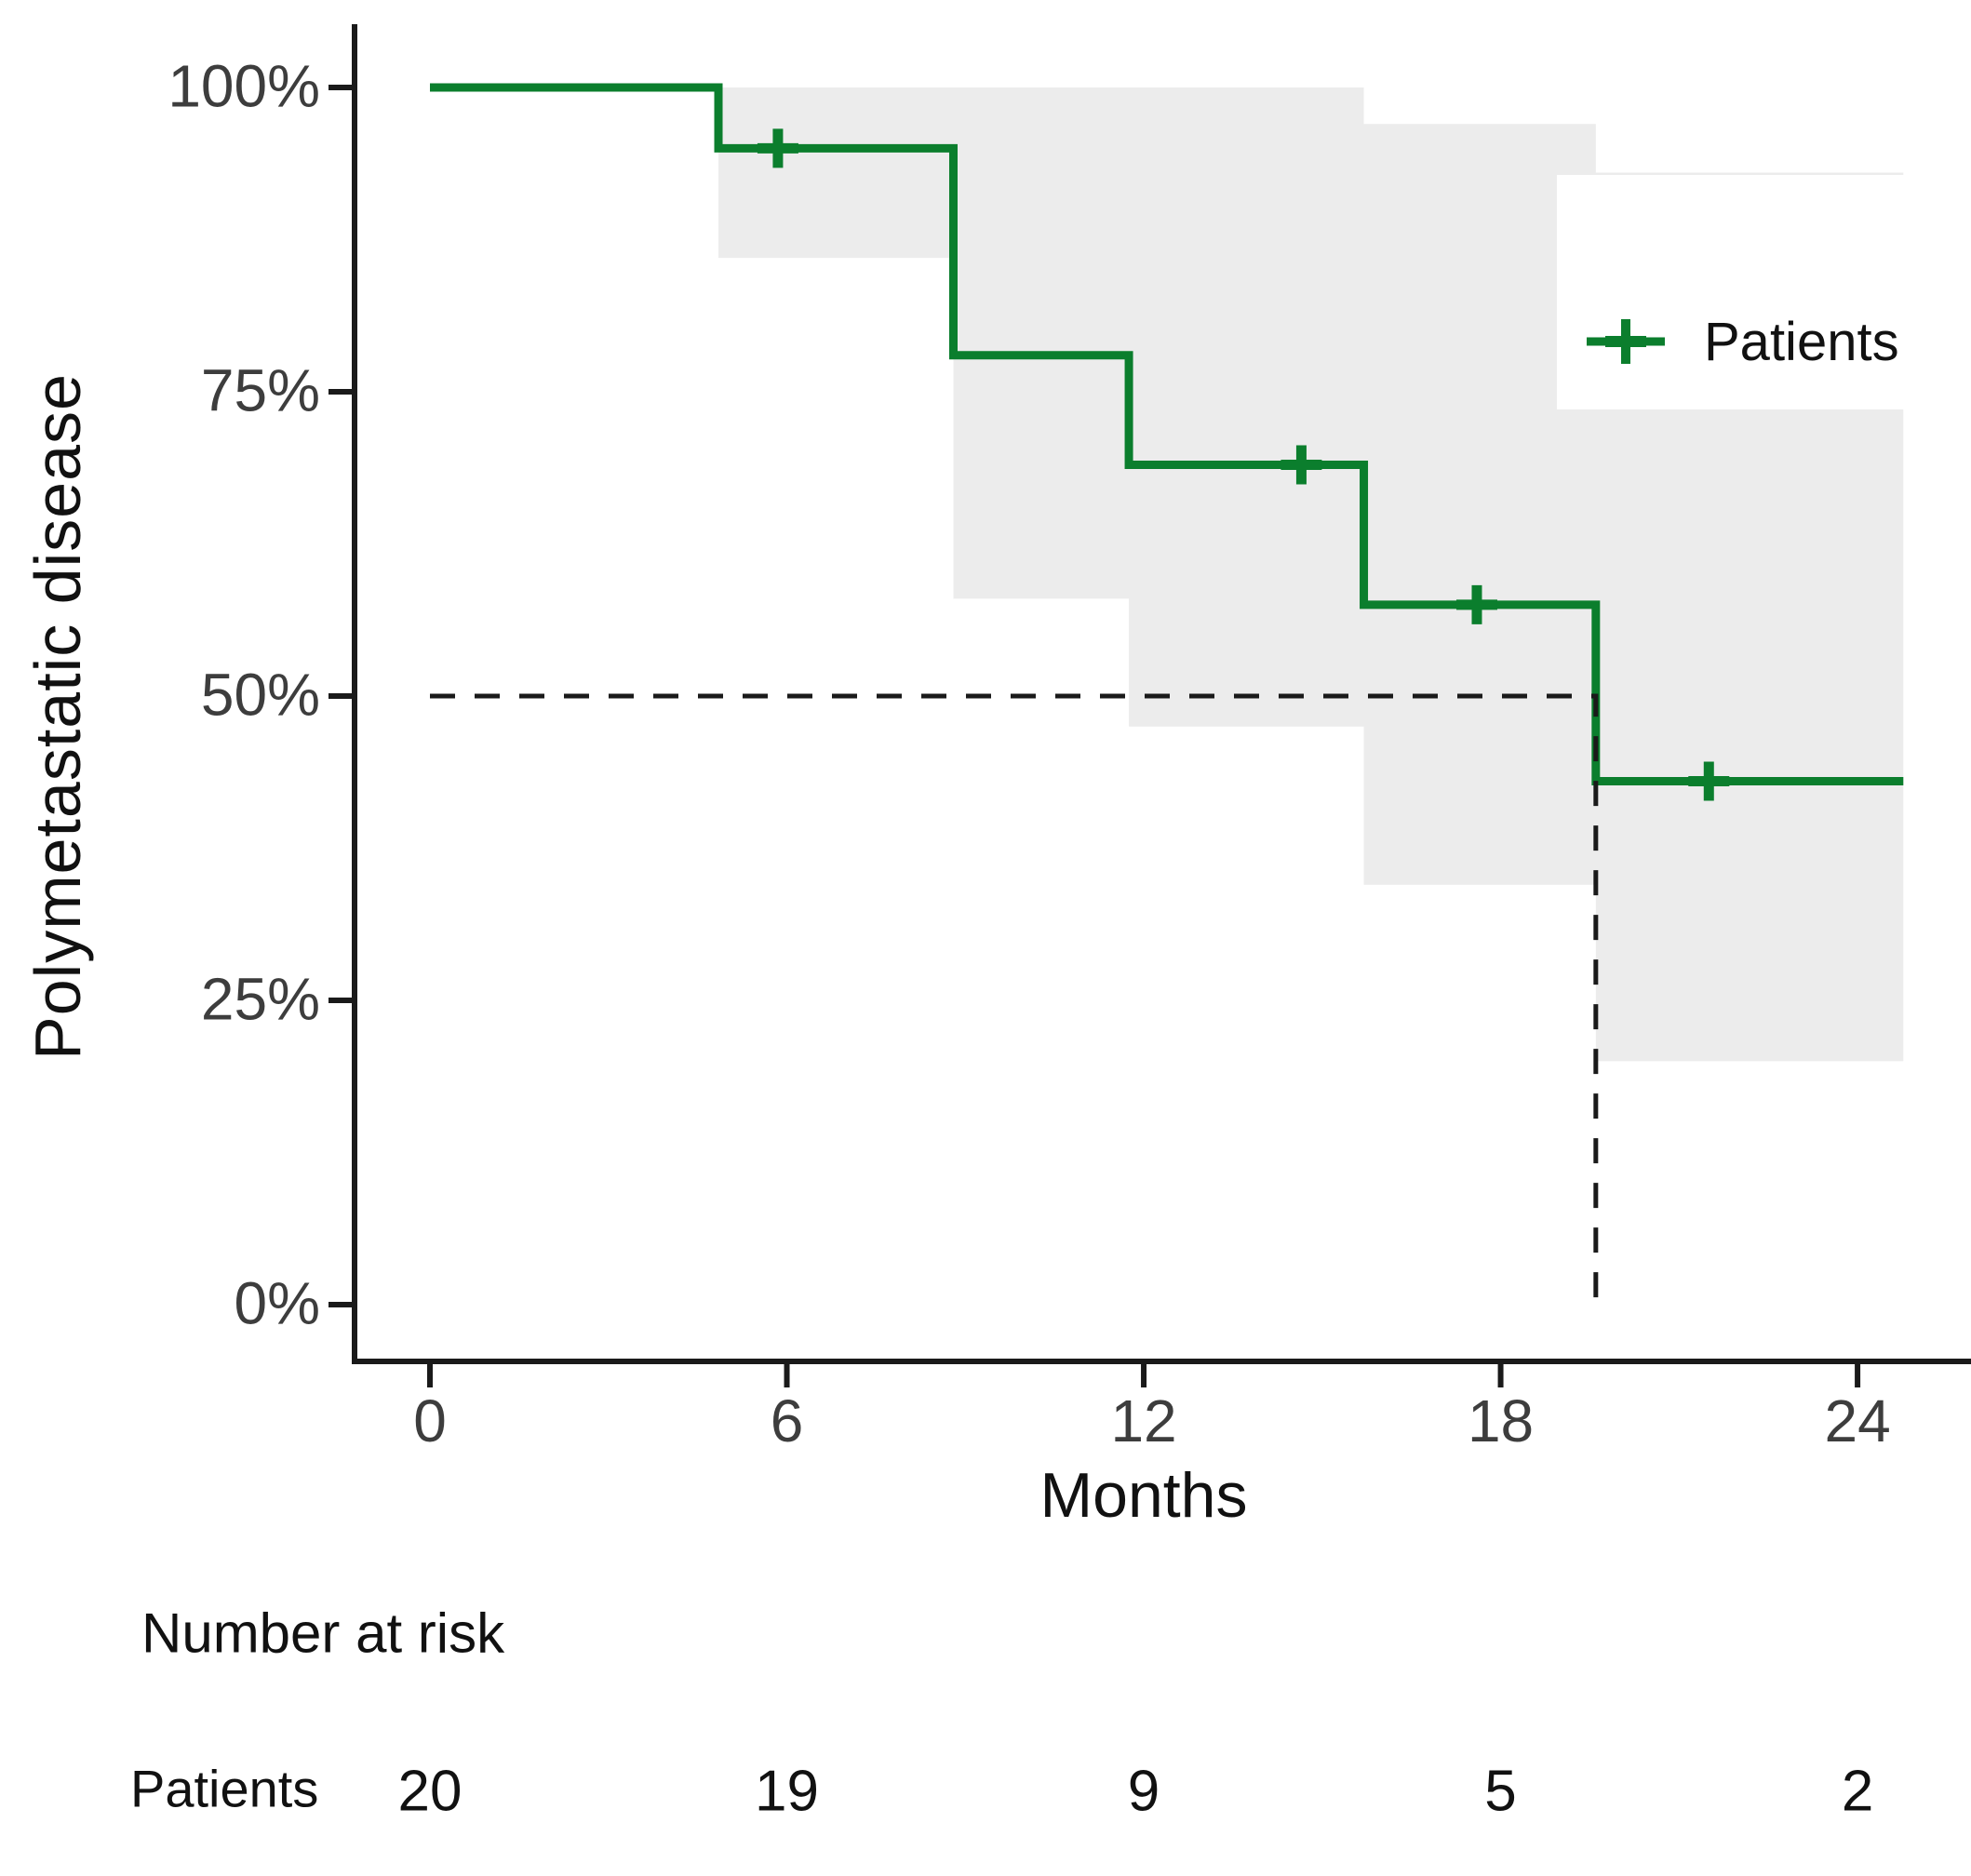  What do you see at coordinates (1626, 342) in the screenshot?
I see `legend-key-censor-icon` at bounding box center [1626, 342].